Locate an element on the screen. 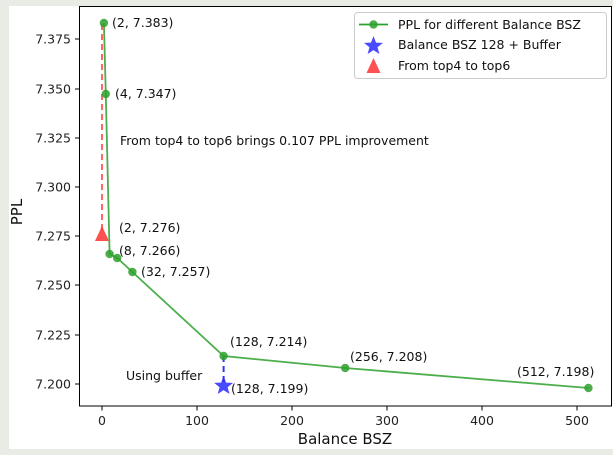 Image resolution: width=613 pixels, height=455 pixels. legend-item-ppl: PPL for different Balance BSZ is located at coordinates (470, 24).